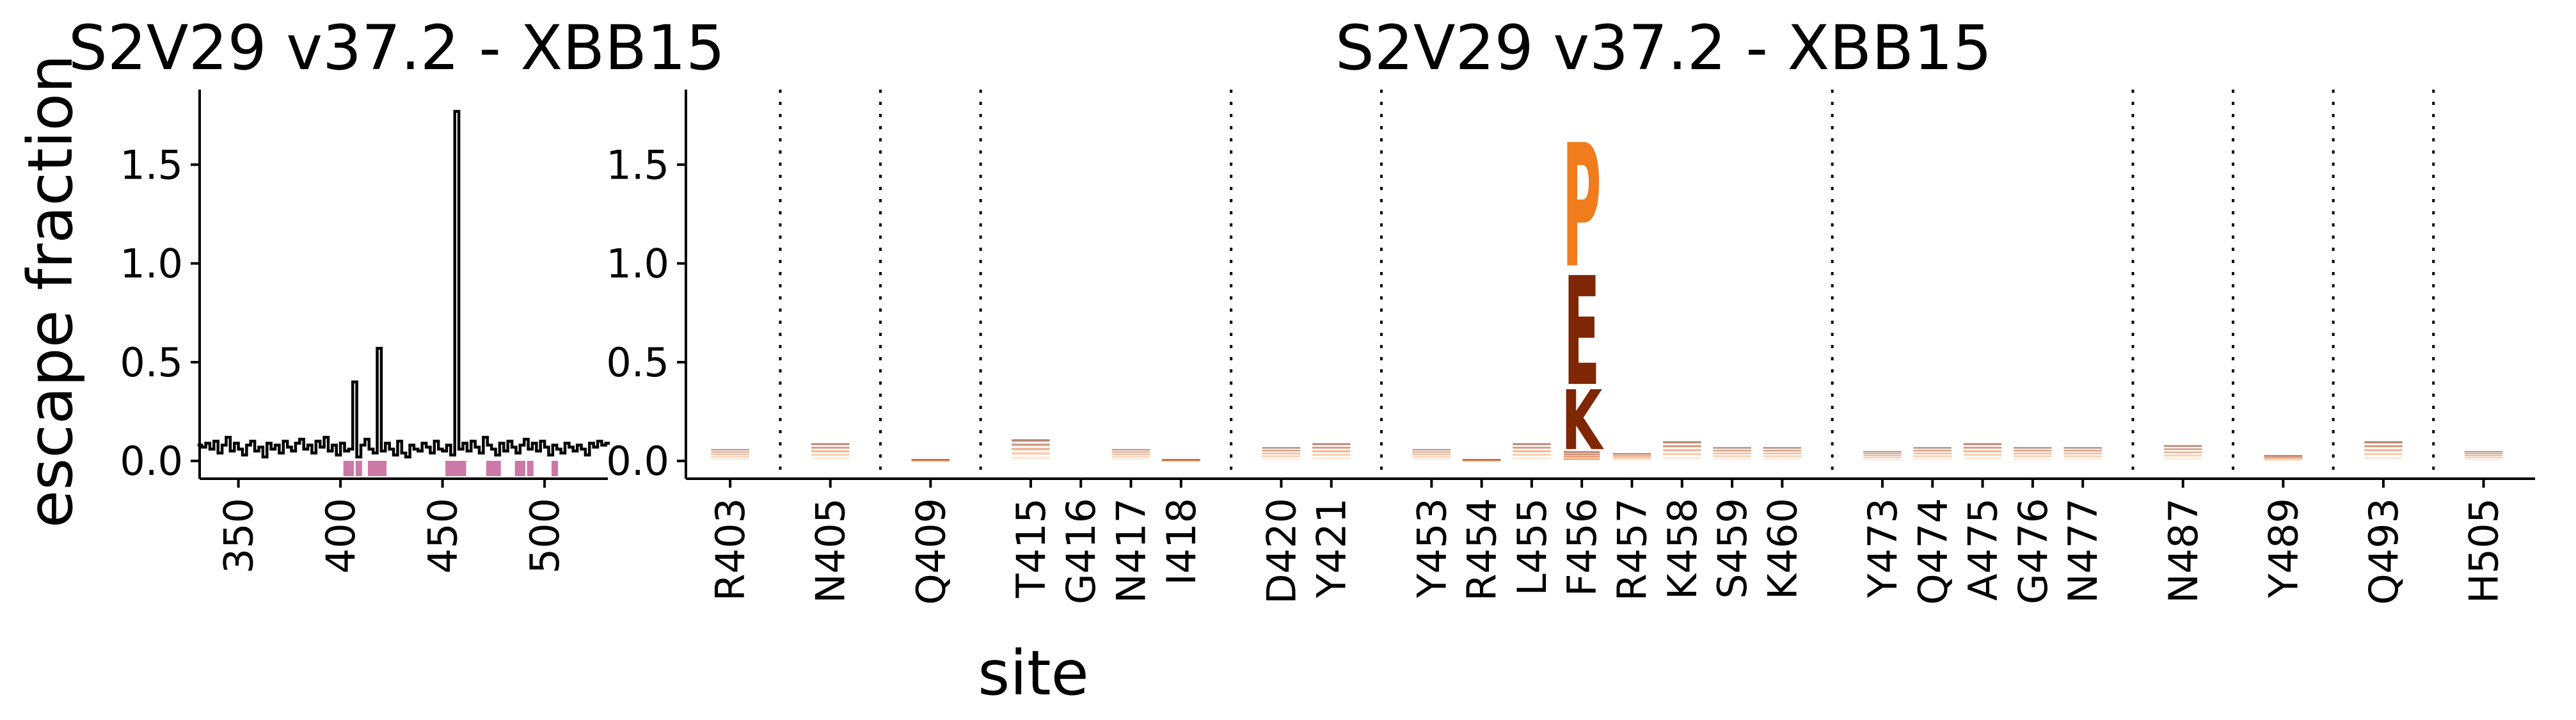 The width and height of the screenshot is (2576, 720). I want to click on y-tick-label: 1.5, so click(151, 164).